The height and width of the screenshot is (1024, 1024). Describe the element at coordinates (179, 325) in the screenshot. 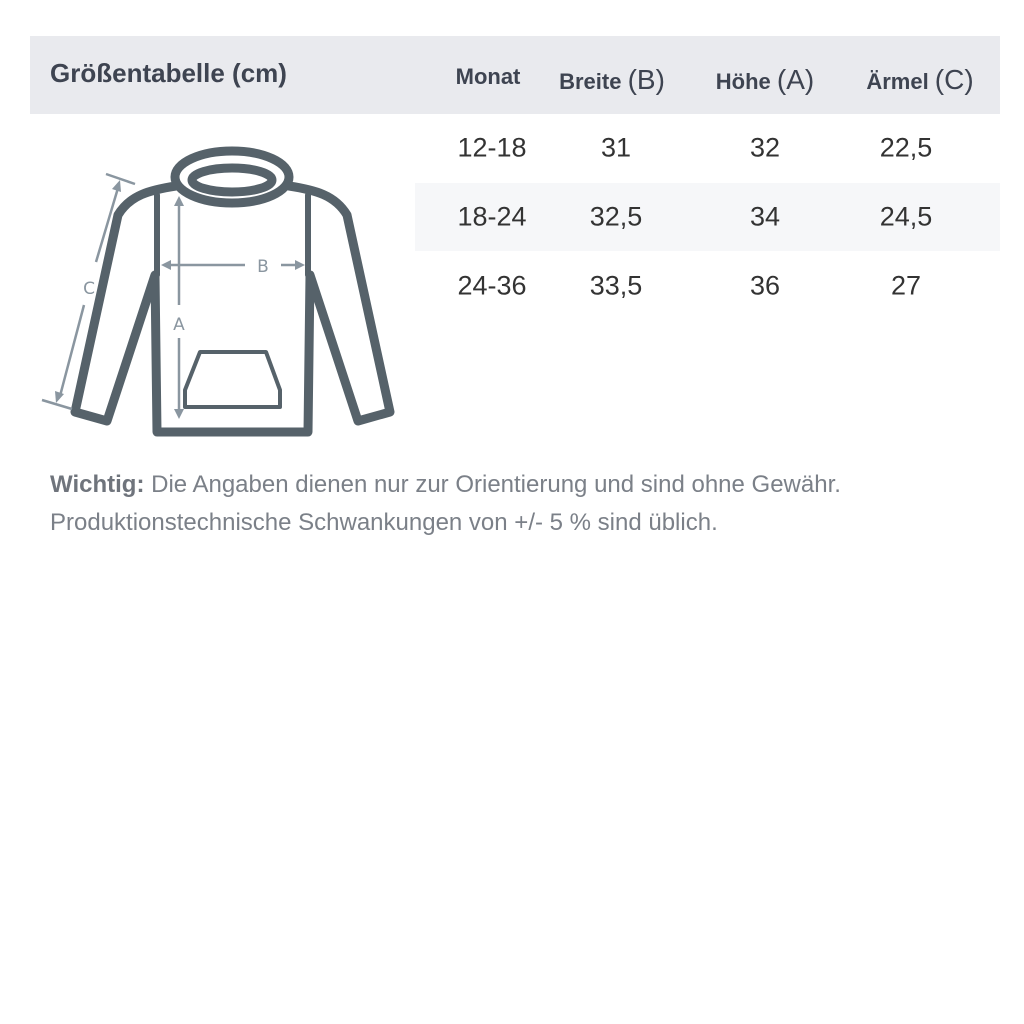

I see `label-a: A` at that location.